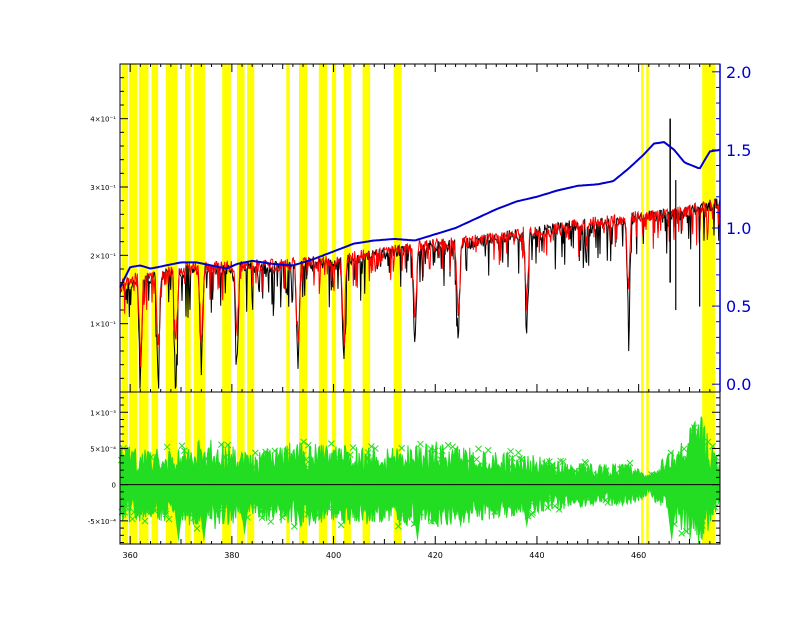 The height and width of the screenshot is (644, 800). Describe the element at coordinates (103, 325) in the screenshot. I see `y-tick-label: 1×10⁻¹` at that location.